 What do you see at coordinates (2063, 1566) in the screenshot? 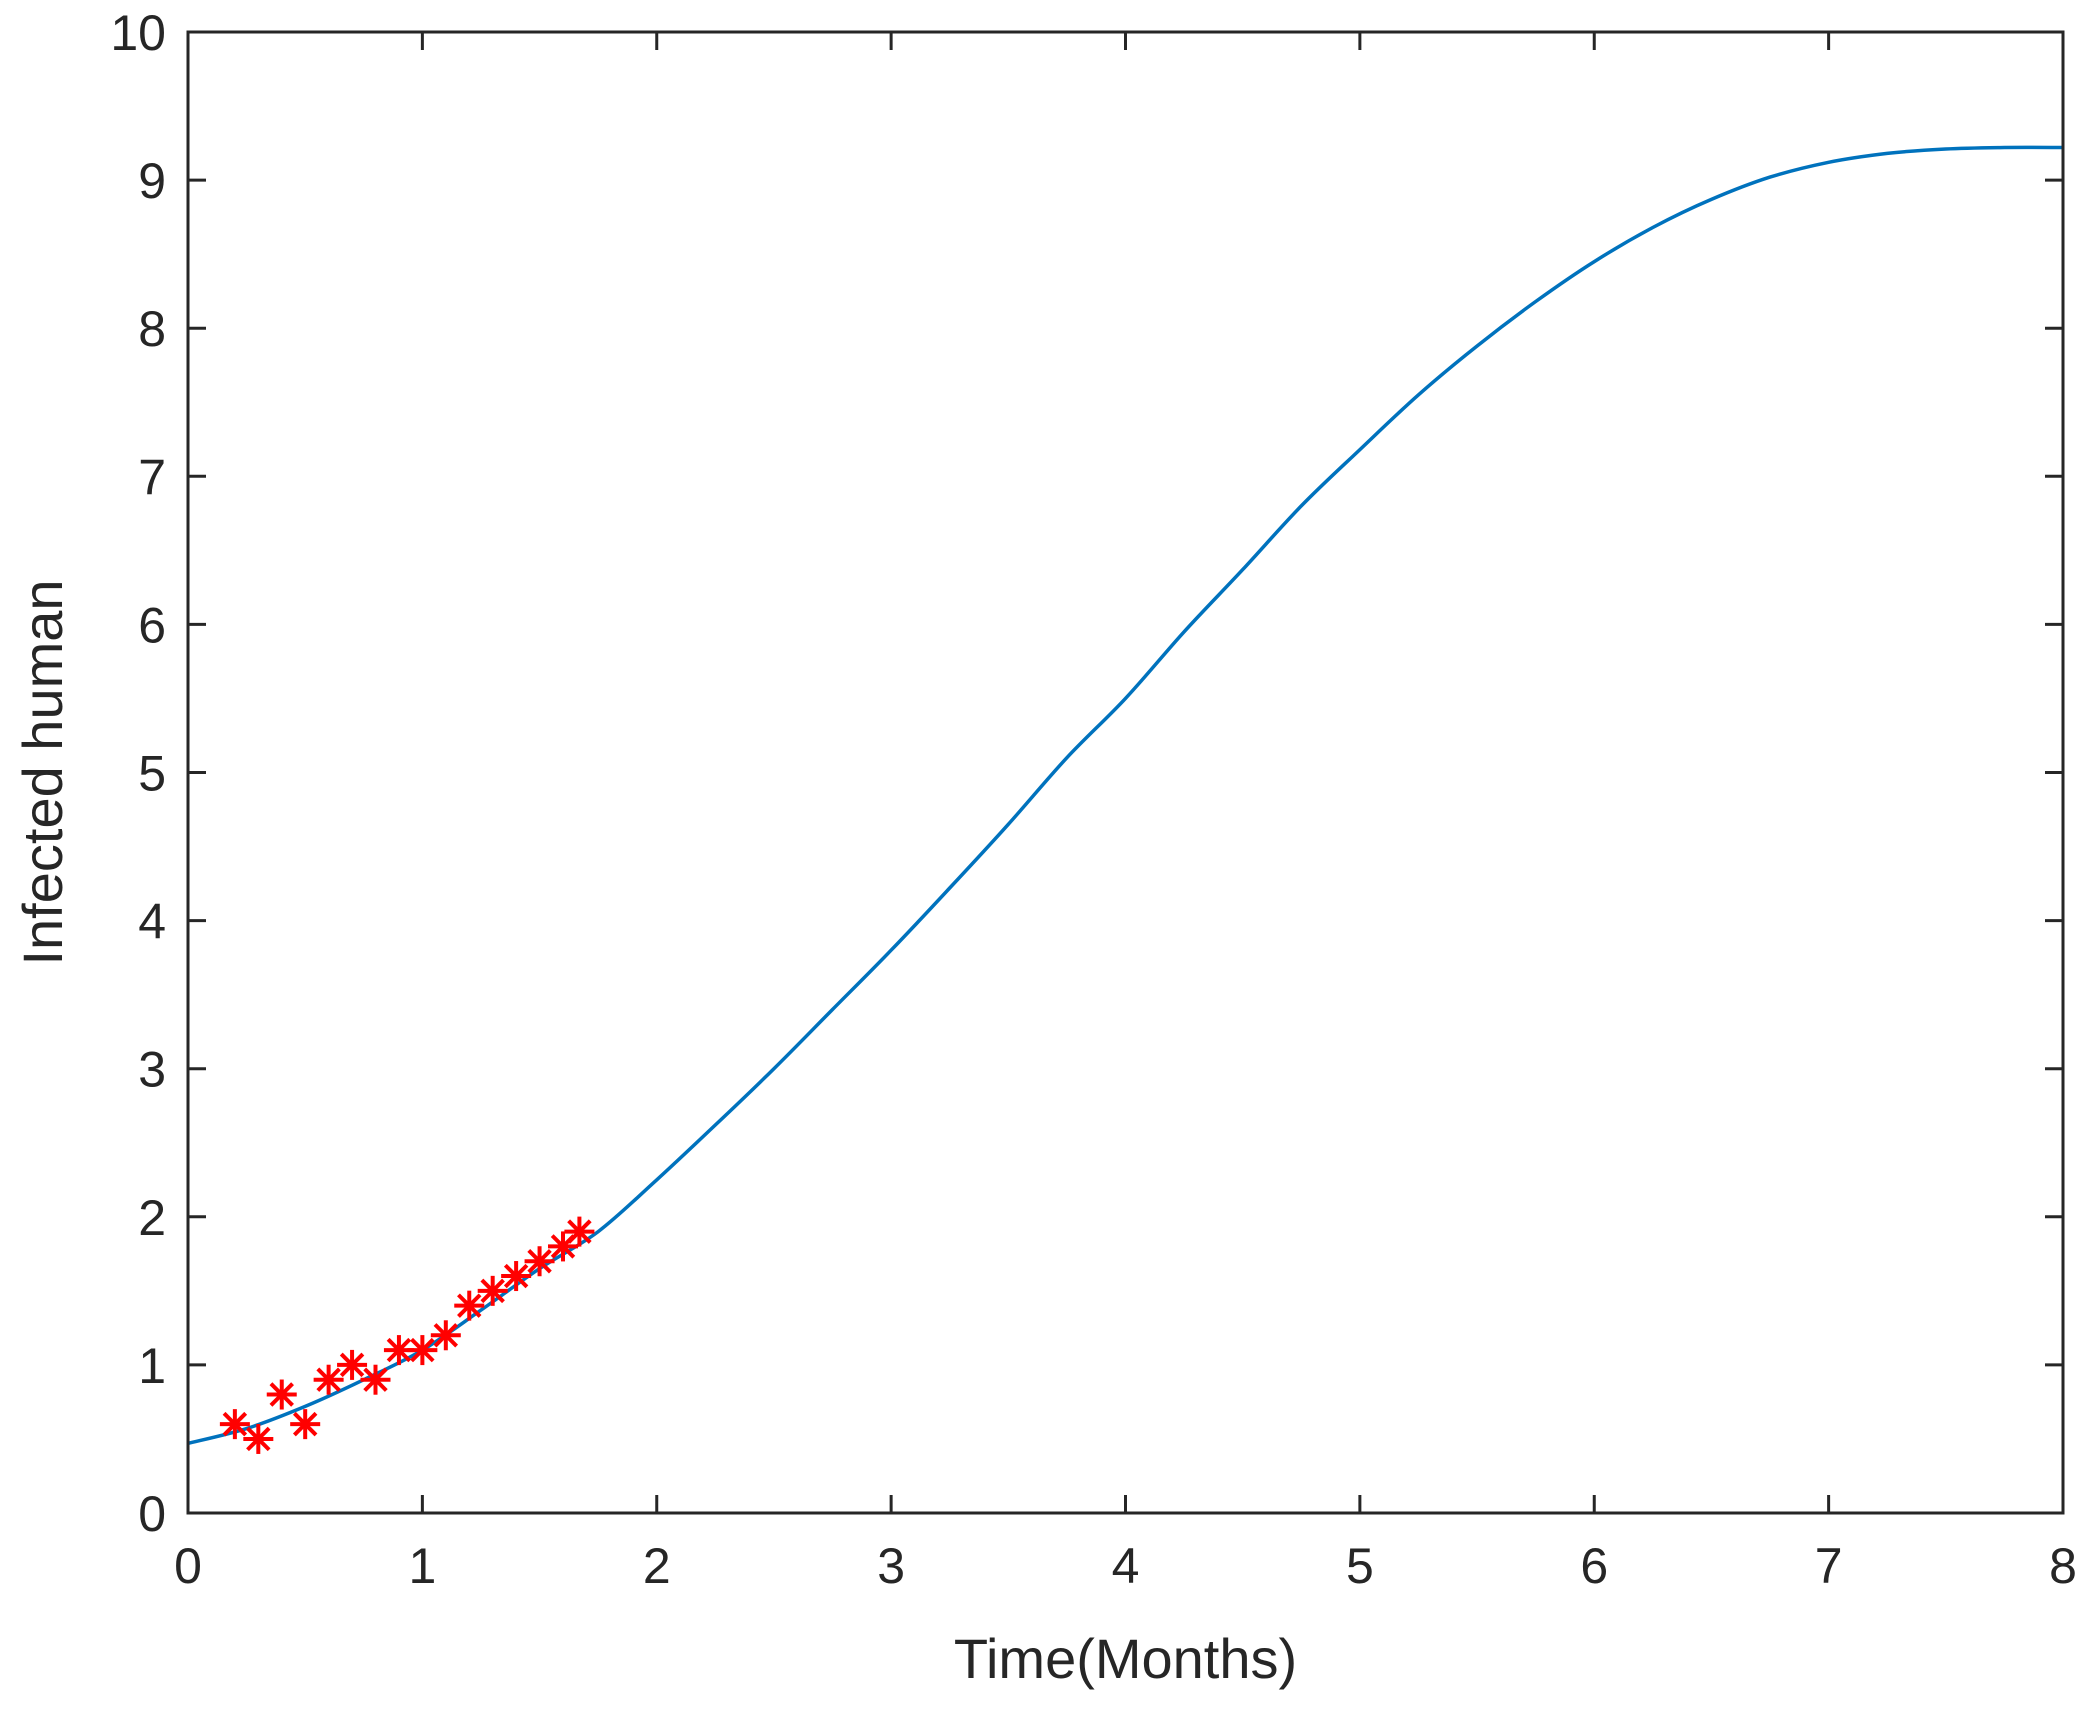
I see `x-tick-label: 8` at bounding box center [2063, 1566].